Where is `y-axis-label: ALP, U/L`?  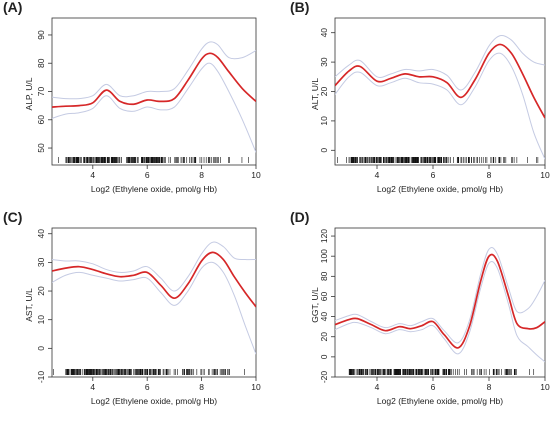 y-axis-label: ALP, U/L is located at coordinates (29, 93).